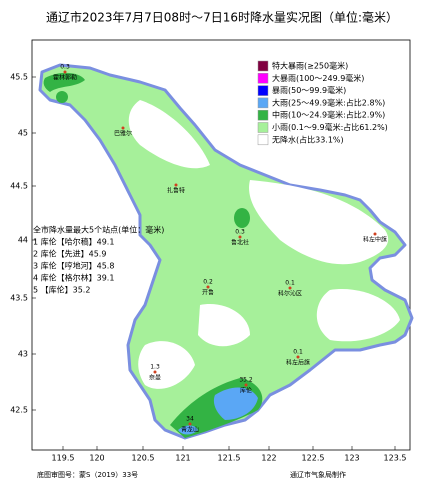 The width and height of the screenshot is (445, 492). Describe the element at coordinates (19, 186) in the screenshot. I see `lat-label: 44.5` at that location.